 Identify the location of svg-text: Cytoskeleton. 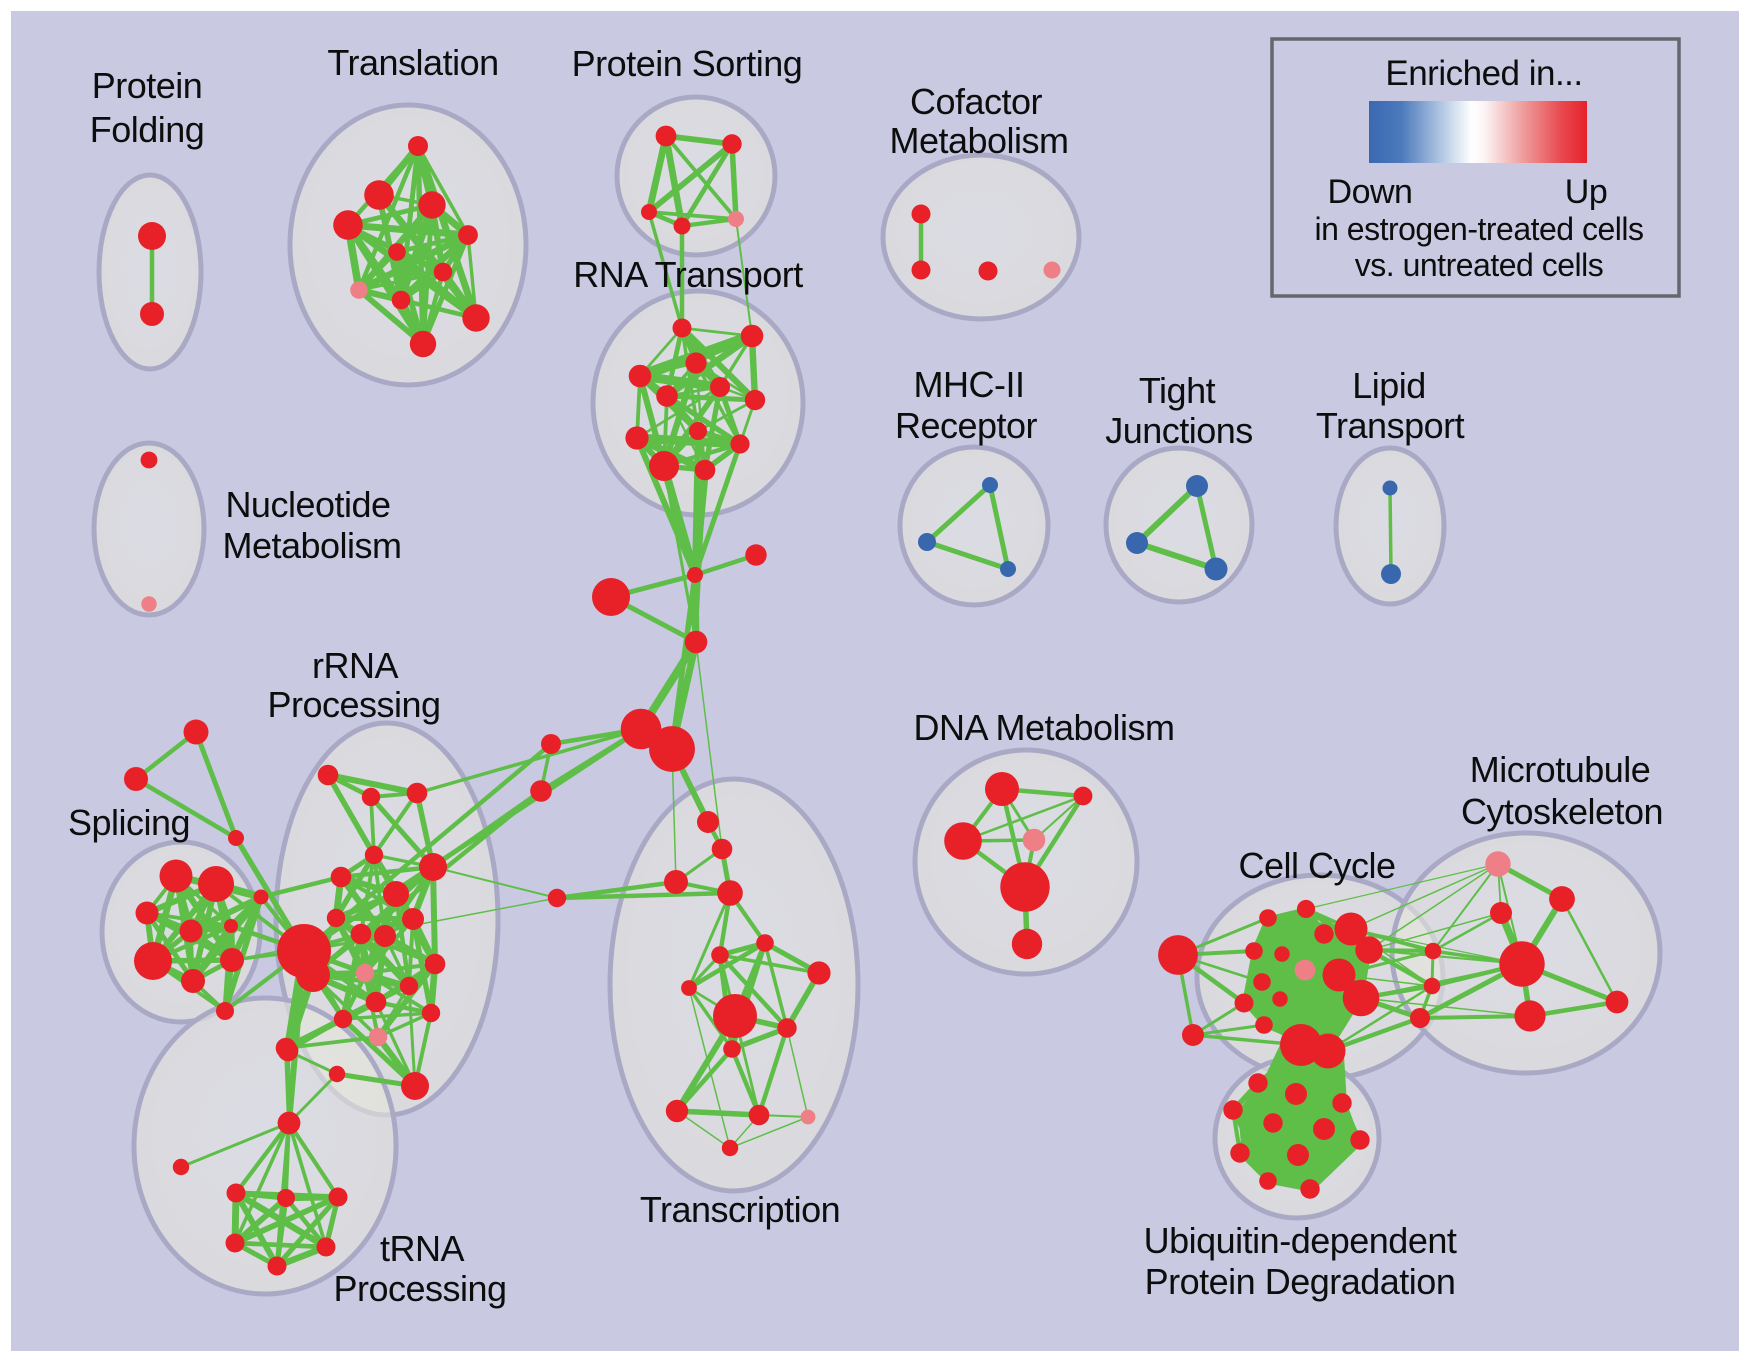
(1562, 811).